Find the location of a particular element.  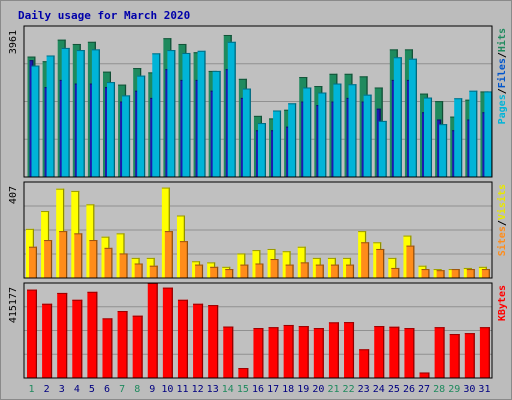

x-tick-label-day-19: 19 is located at coordinates (303, 389).